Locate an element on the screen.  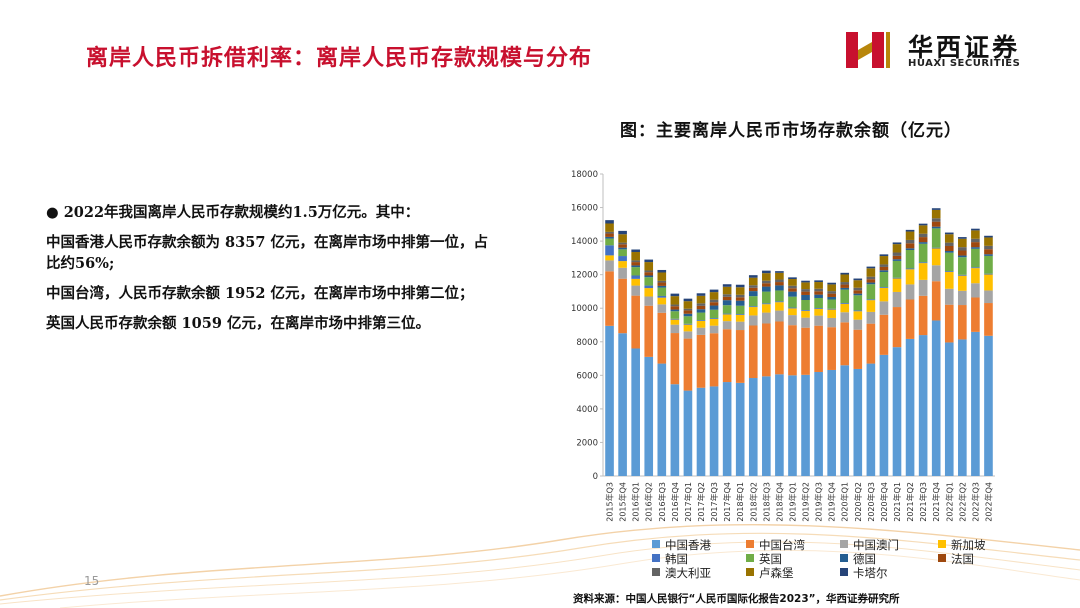
y-tick-label: 14000 is located at coordinates (584, 242).